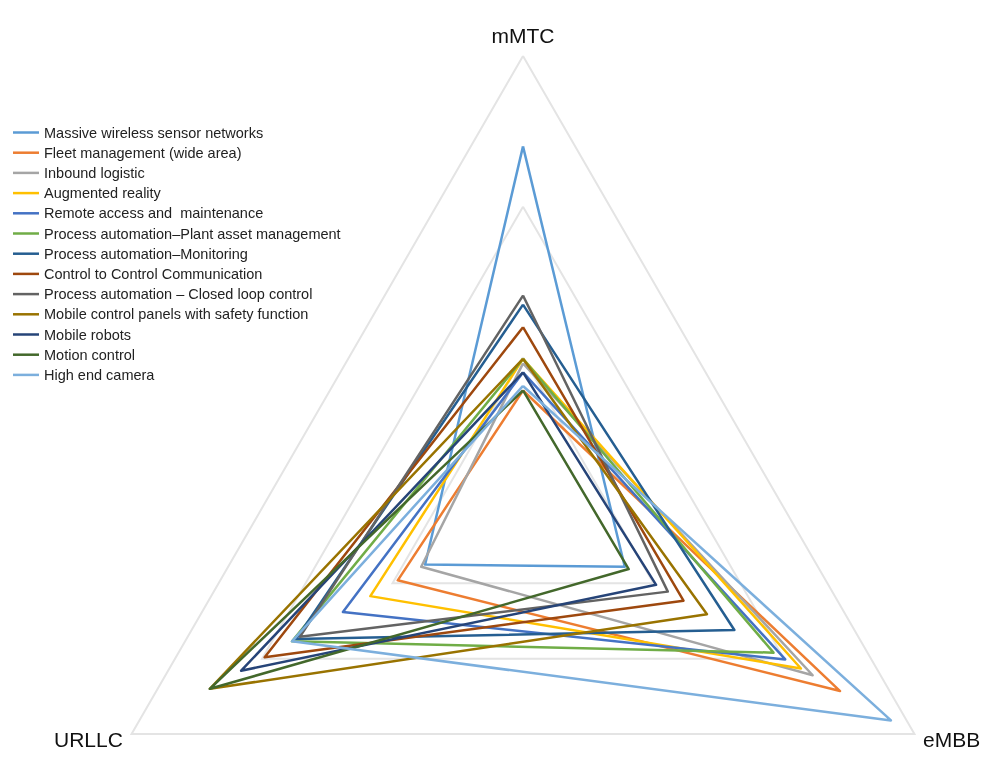 This screenshot has width=1004, height=758. What do you see at coordinates (146, 253) in the screenshot?
I see `legend-label: Process automation–Monitoring` at bounding box center [146, 253].